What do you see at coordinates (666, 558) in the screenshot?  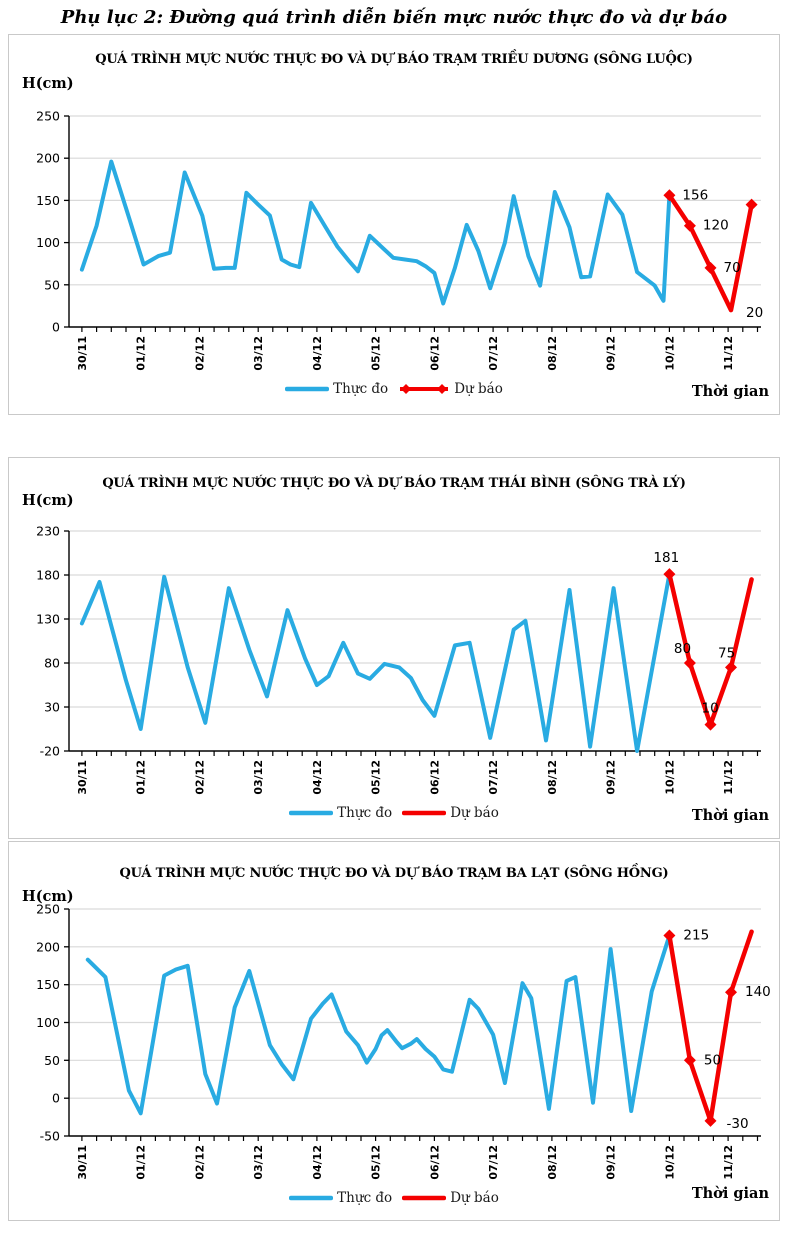 I see `forecast-data-label: 181` at bounding box center [666, 558].